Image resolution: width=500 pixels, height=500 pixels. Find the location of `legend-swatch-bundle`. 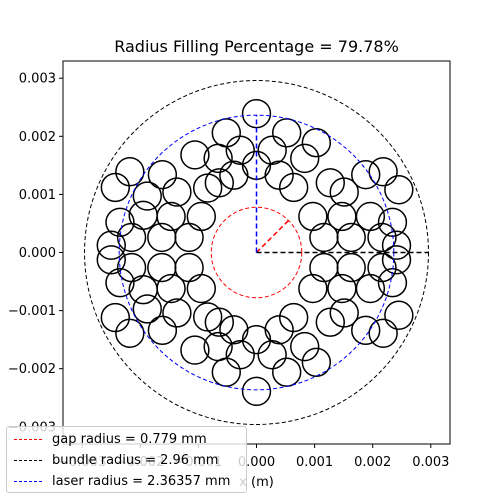

legend-swatch-bundle is located at coordinates (28, 460).